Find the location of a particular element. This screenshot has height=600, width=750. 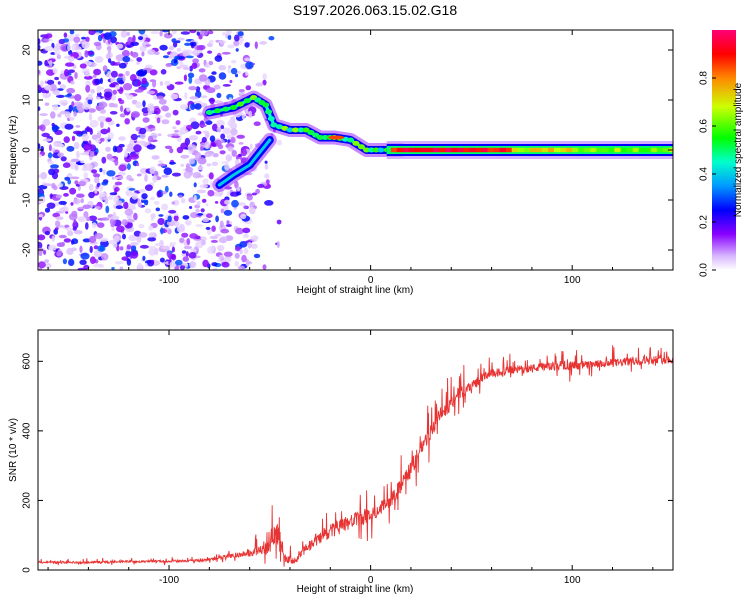

spectrogram-xlabel: Height of straight line (km) is located at coordinates (355, 290).